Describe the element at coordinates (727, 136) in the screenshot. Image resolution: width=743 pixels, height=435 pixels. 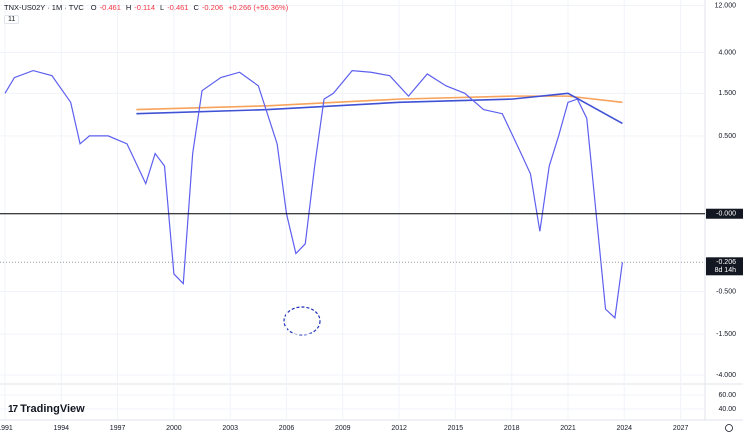
I see `y-tick-label: 0.500` at that location.